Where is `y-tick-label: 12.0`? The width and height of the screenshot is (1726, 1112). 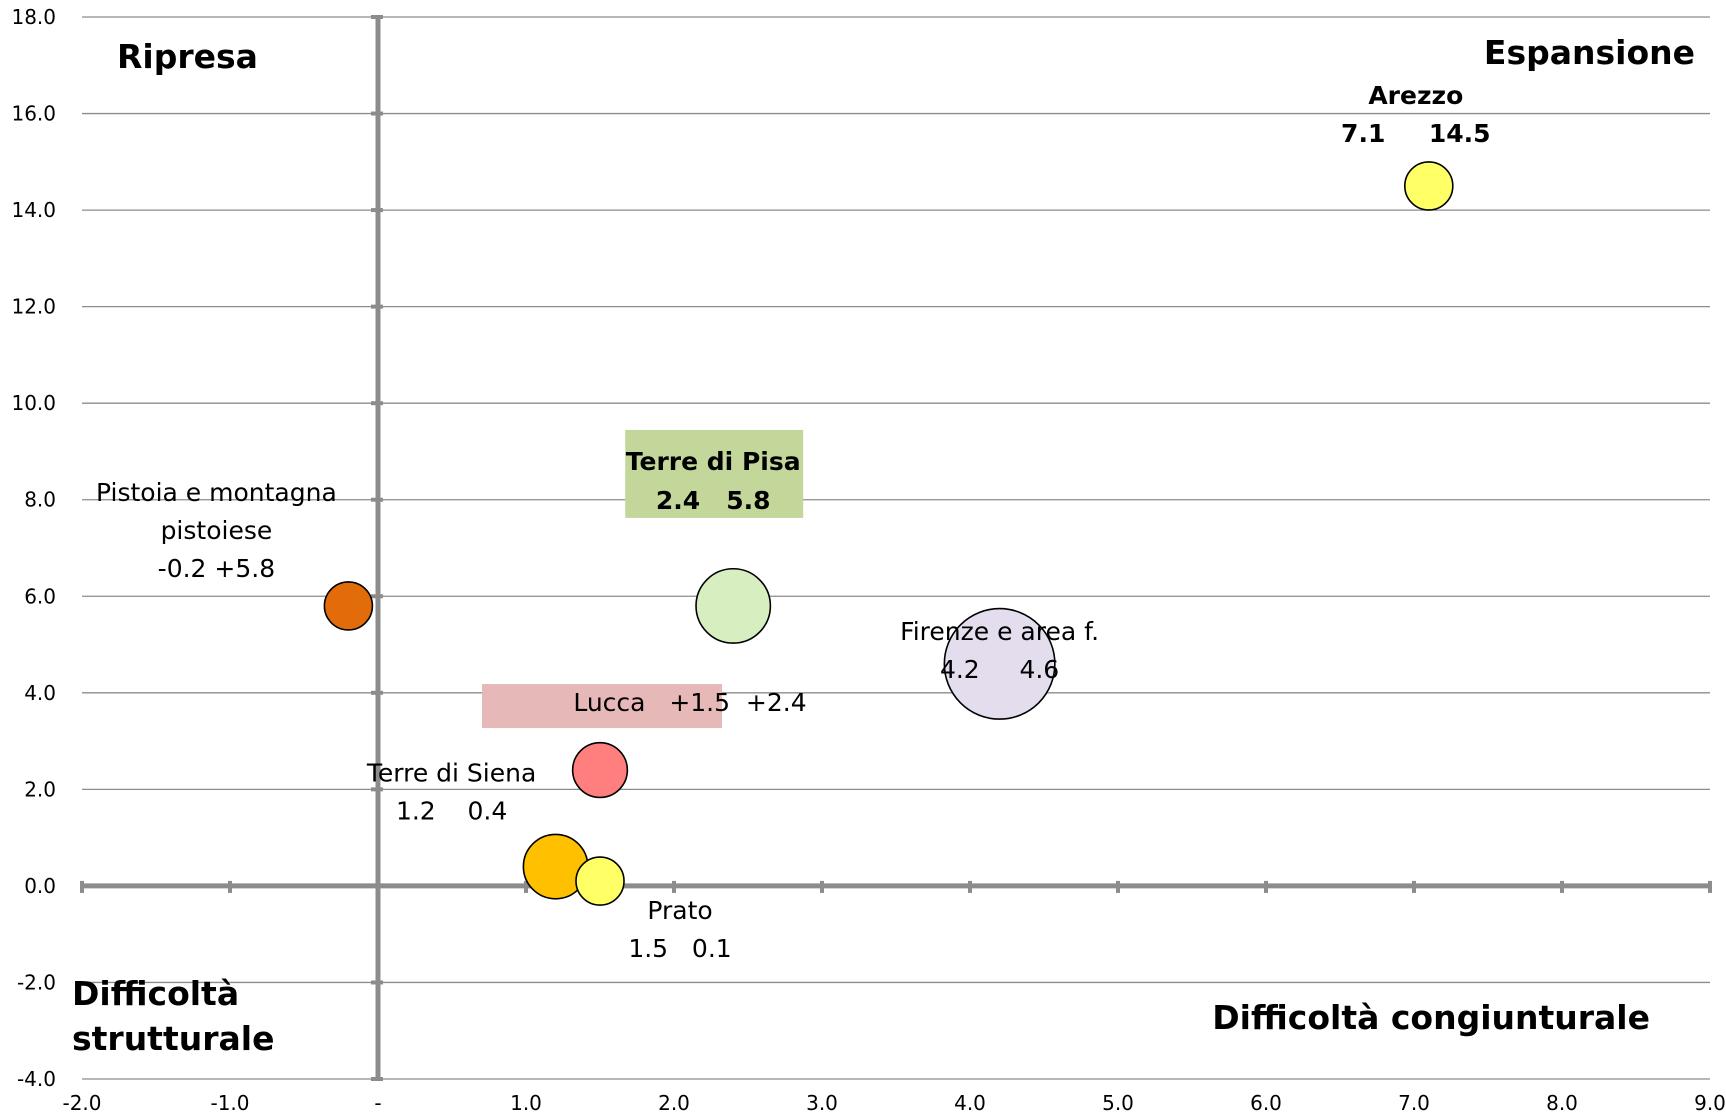 y-tick-label: 12.0 is located at coordinates (33, 307).